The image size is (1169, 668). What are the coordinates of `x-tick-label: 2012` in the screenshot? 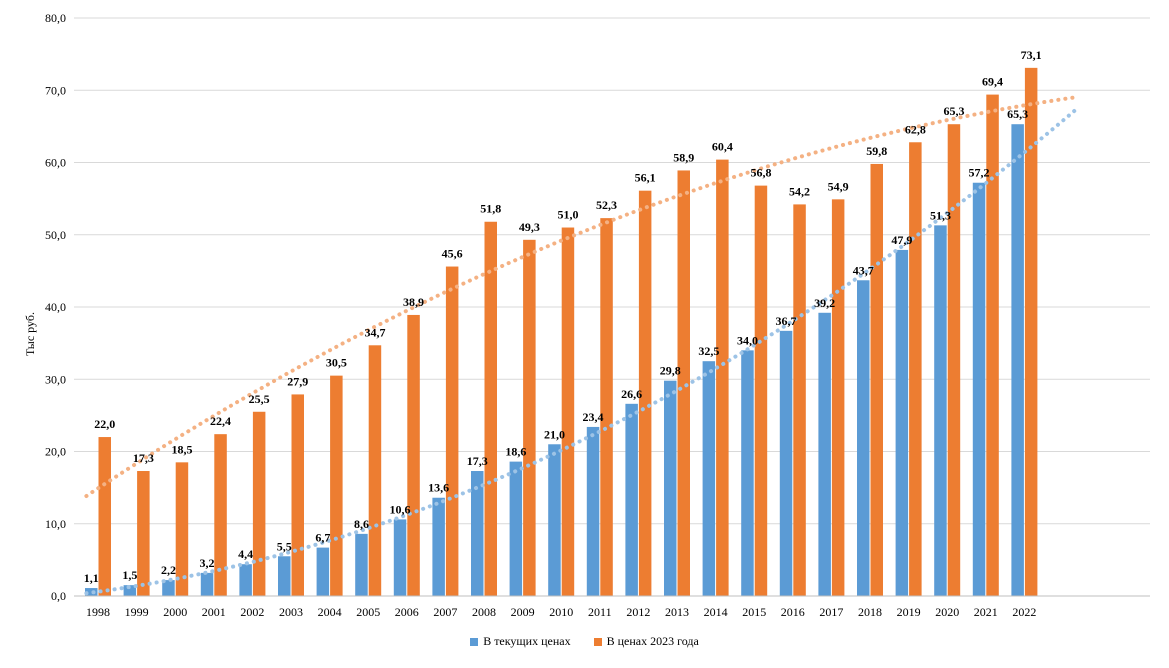 It's located at (638, 612).